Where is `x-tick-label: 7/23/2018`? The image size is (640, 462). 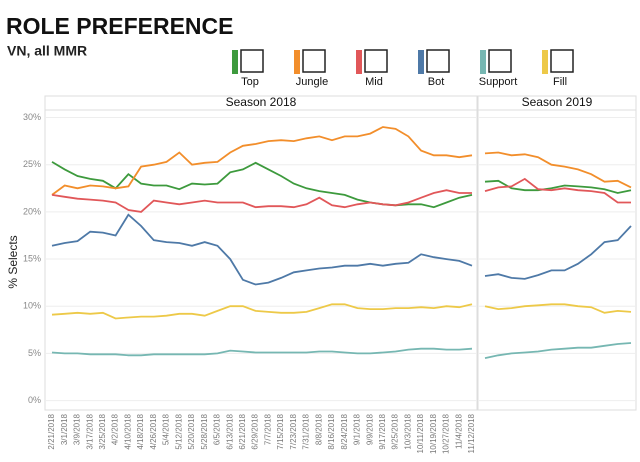
x-tick-label: 7/23/2018 is located at coordinates (293, 431).